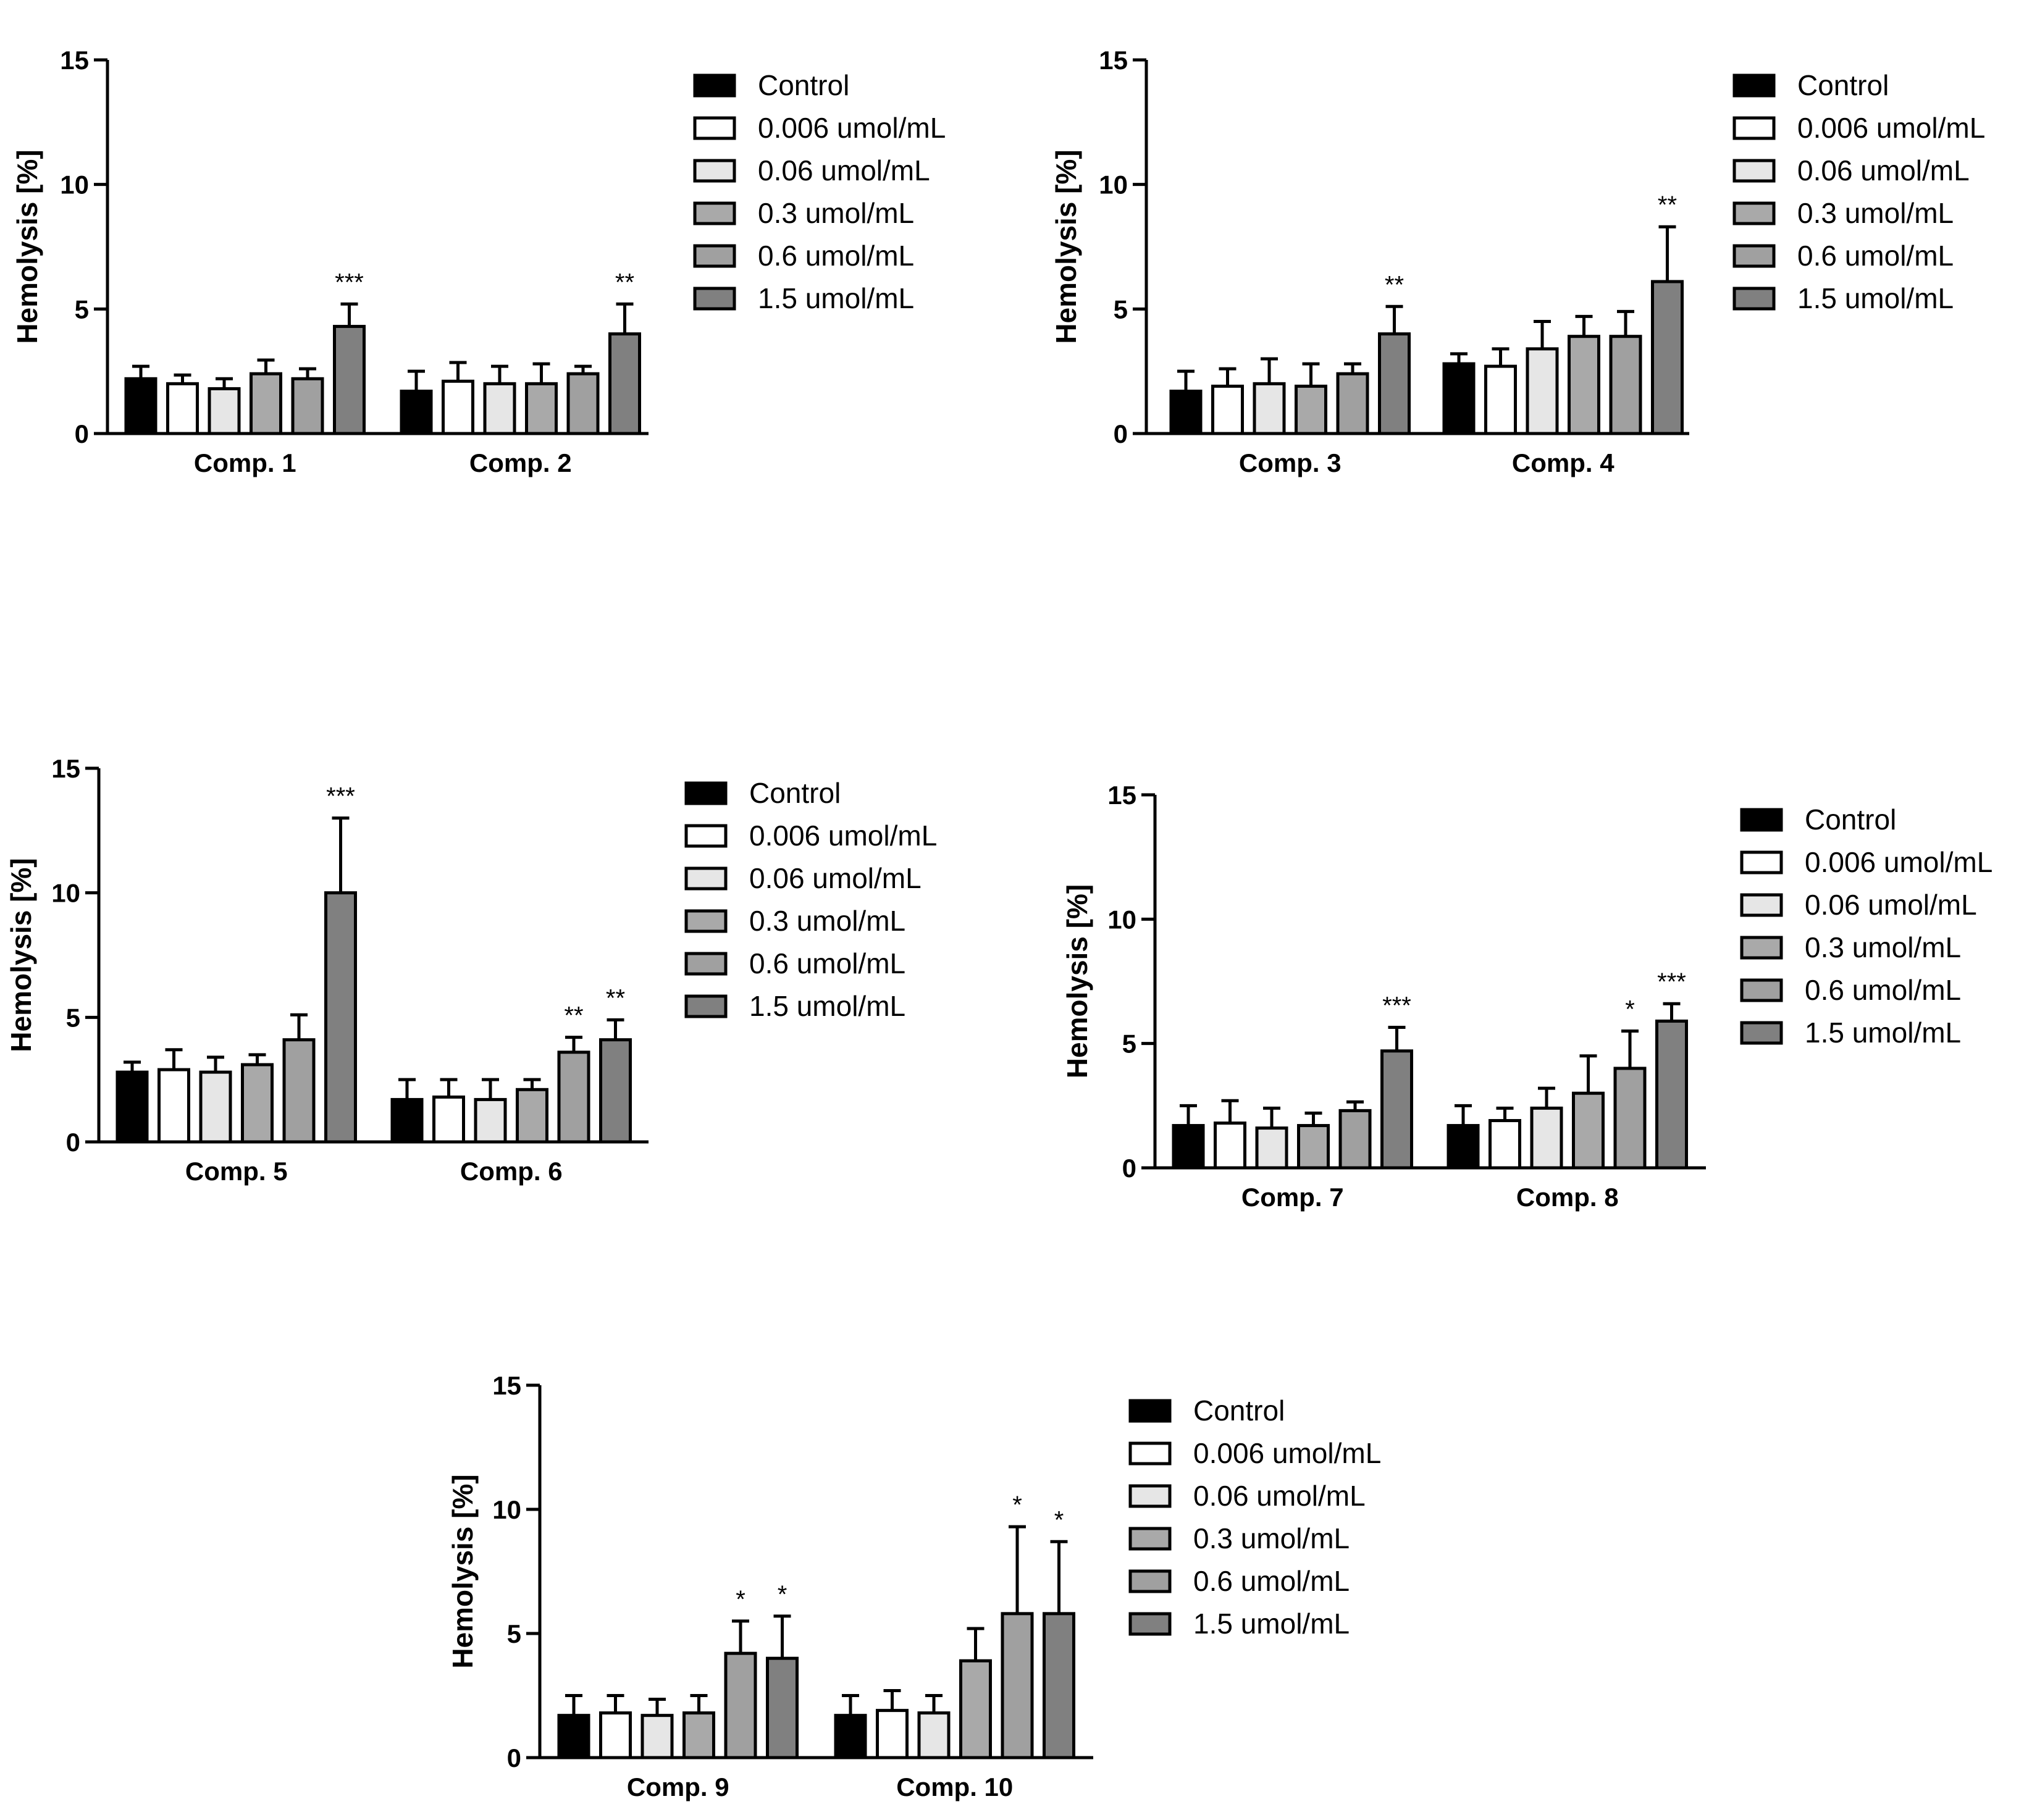 Image resolution: width=2024 pixels, height=1820 pixels. I want to click on category-label: Comp. 2, so click(520, 462).